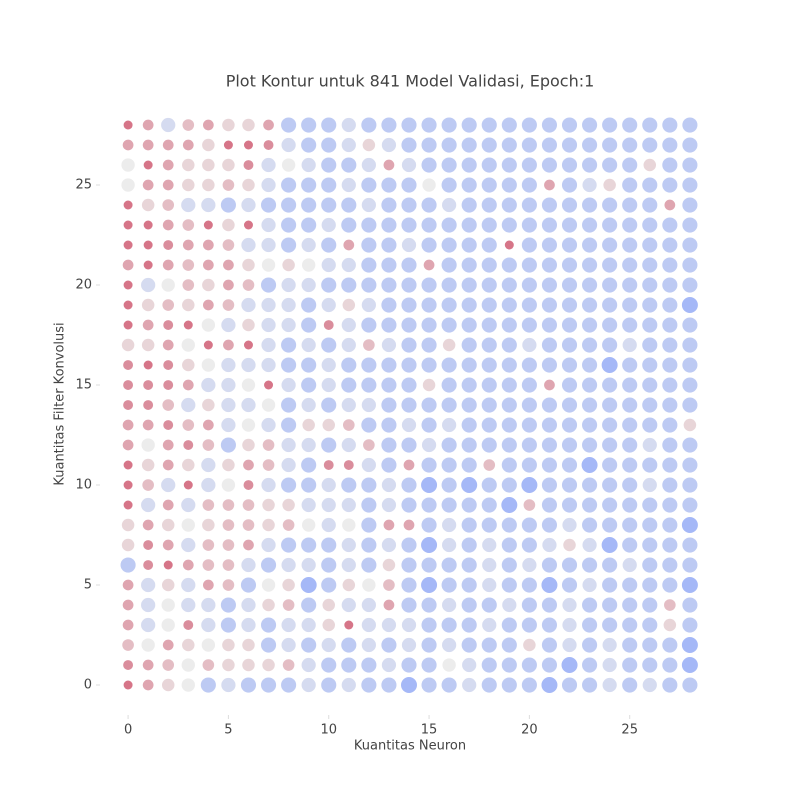 This screenshot has width=800, height=804. Describe the element at coordinates (410, 746) in the screenshot. I see `x-axis-label: Kuantitas Neuron` at that location.